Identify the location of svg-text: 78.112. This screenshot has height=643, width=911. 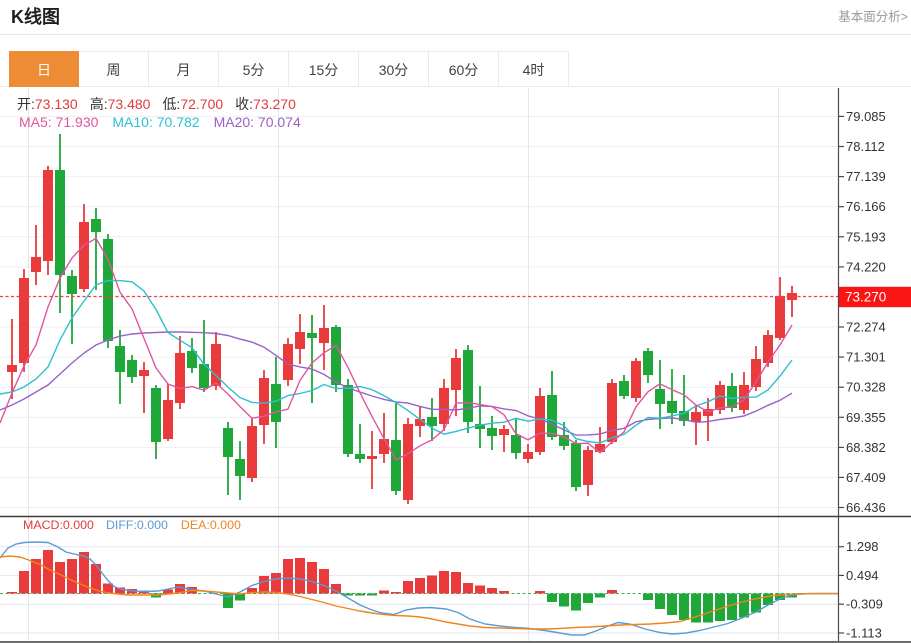
(865, 146).